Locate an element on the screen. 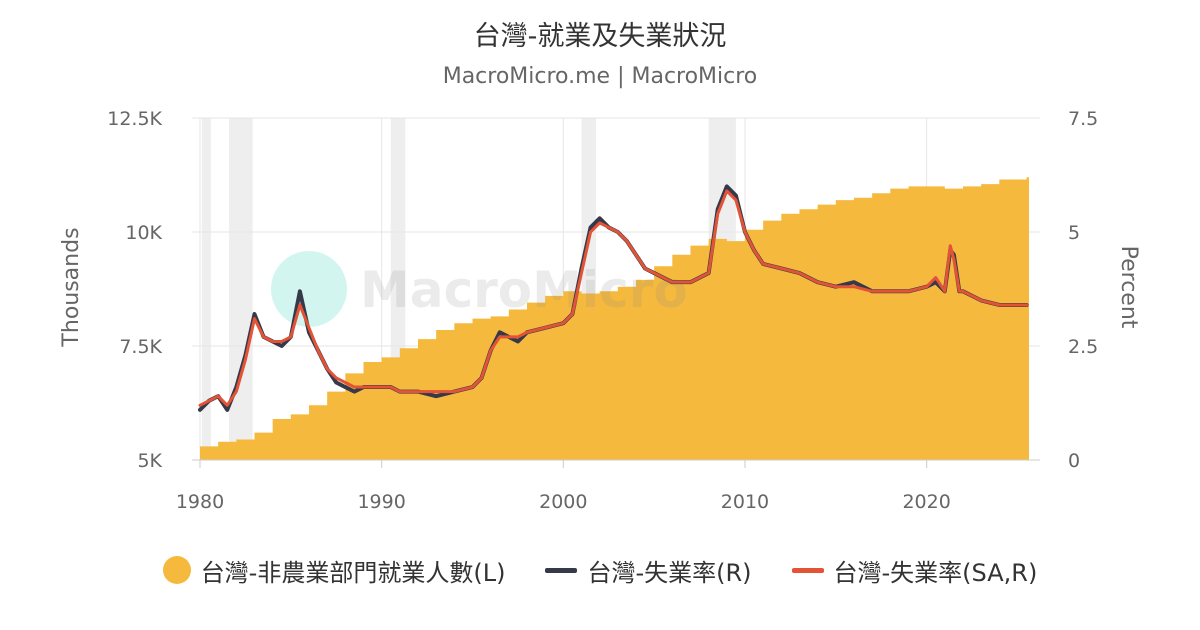  x-tick-label-0: 1980 is located at coordinates (200, 502).